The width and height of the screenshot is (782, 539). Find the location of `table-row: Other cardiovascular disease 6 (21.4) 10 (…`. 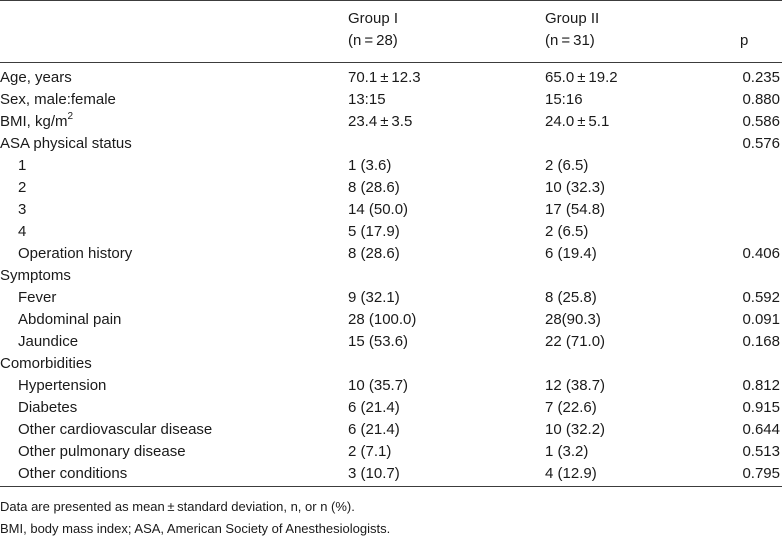

table-row: Other cardiovascular disease 6 (21.4) 10 (… is located at coordinates (391, 430).